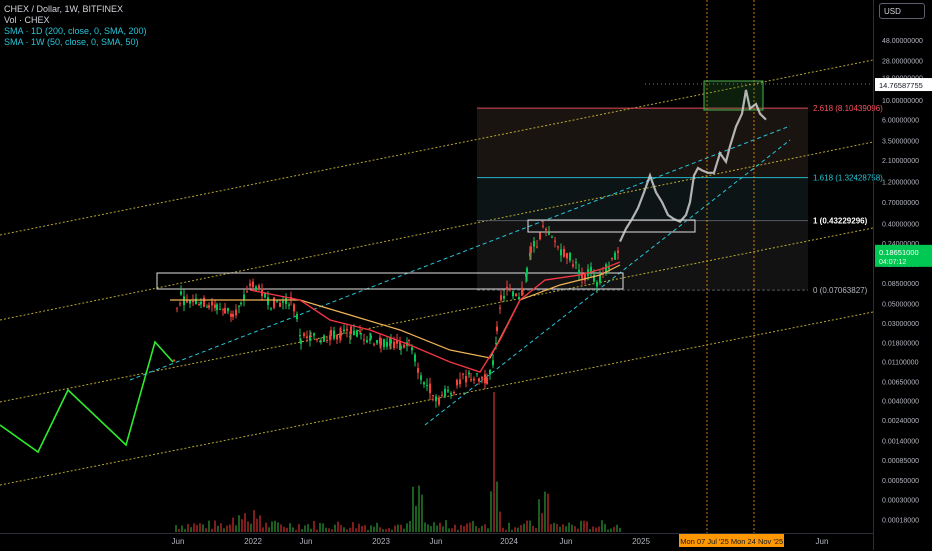 This screenshot has width=932, height=551. I want to click on time-tick-label: 2025, so click(641, 541).